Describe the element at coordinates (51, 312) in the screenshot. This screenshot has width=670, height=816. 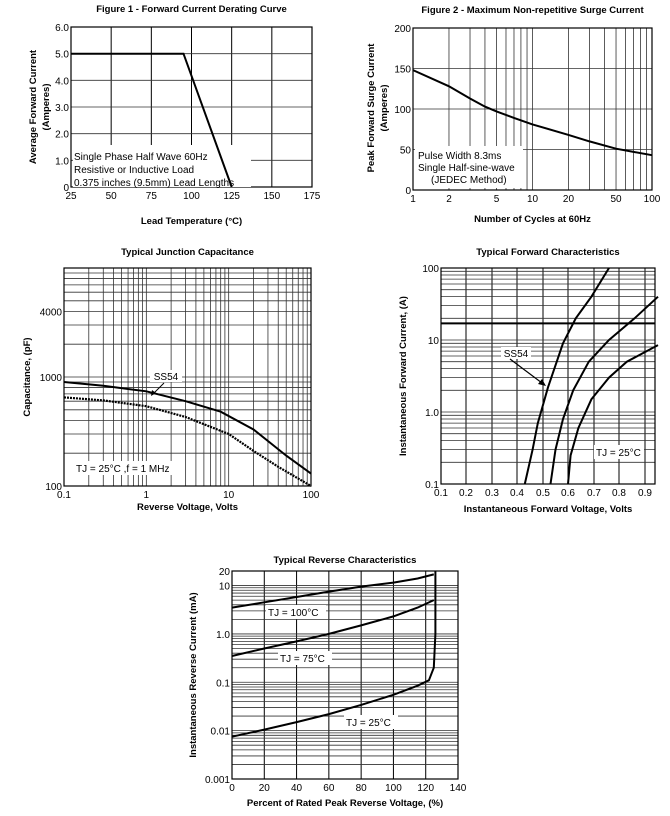
I see `y-tick-label: 4000` at that location.